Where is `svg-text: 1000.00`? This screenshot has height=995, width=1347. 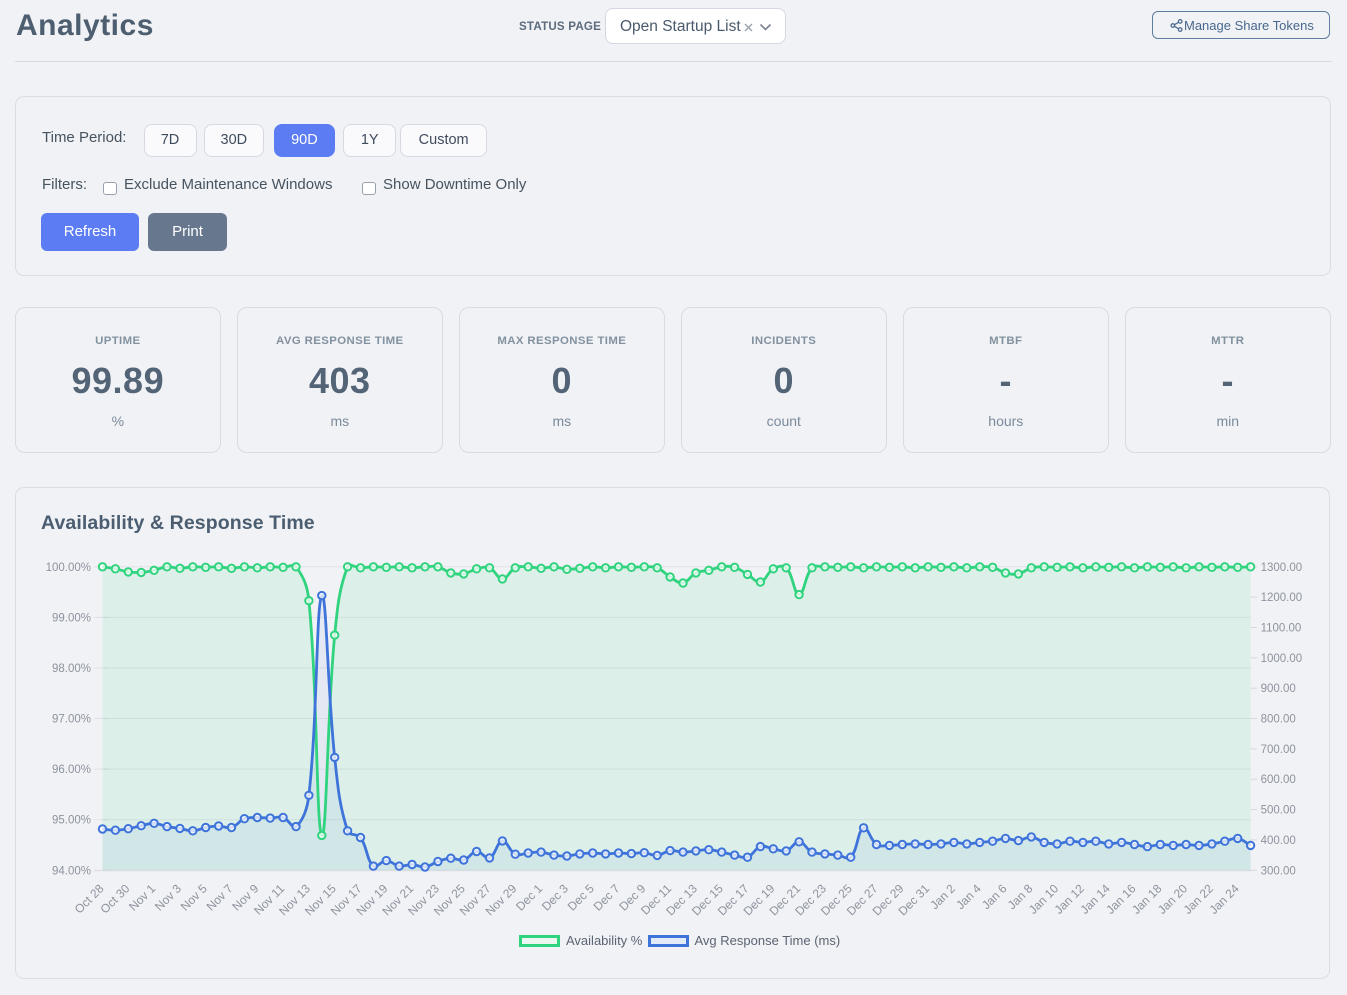
svg-text: 1000.00 is located at coordinates (1282, 659).